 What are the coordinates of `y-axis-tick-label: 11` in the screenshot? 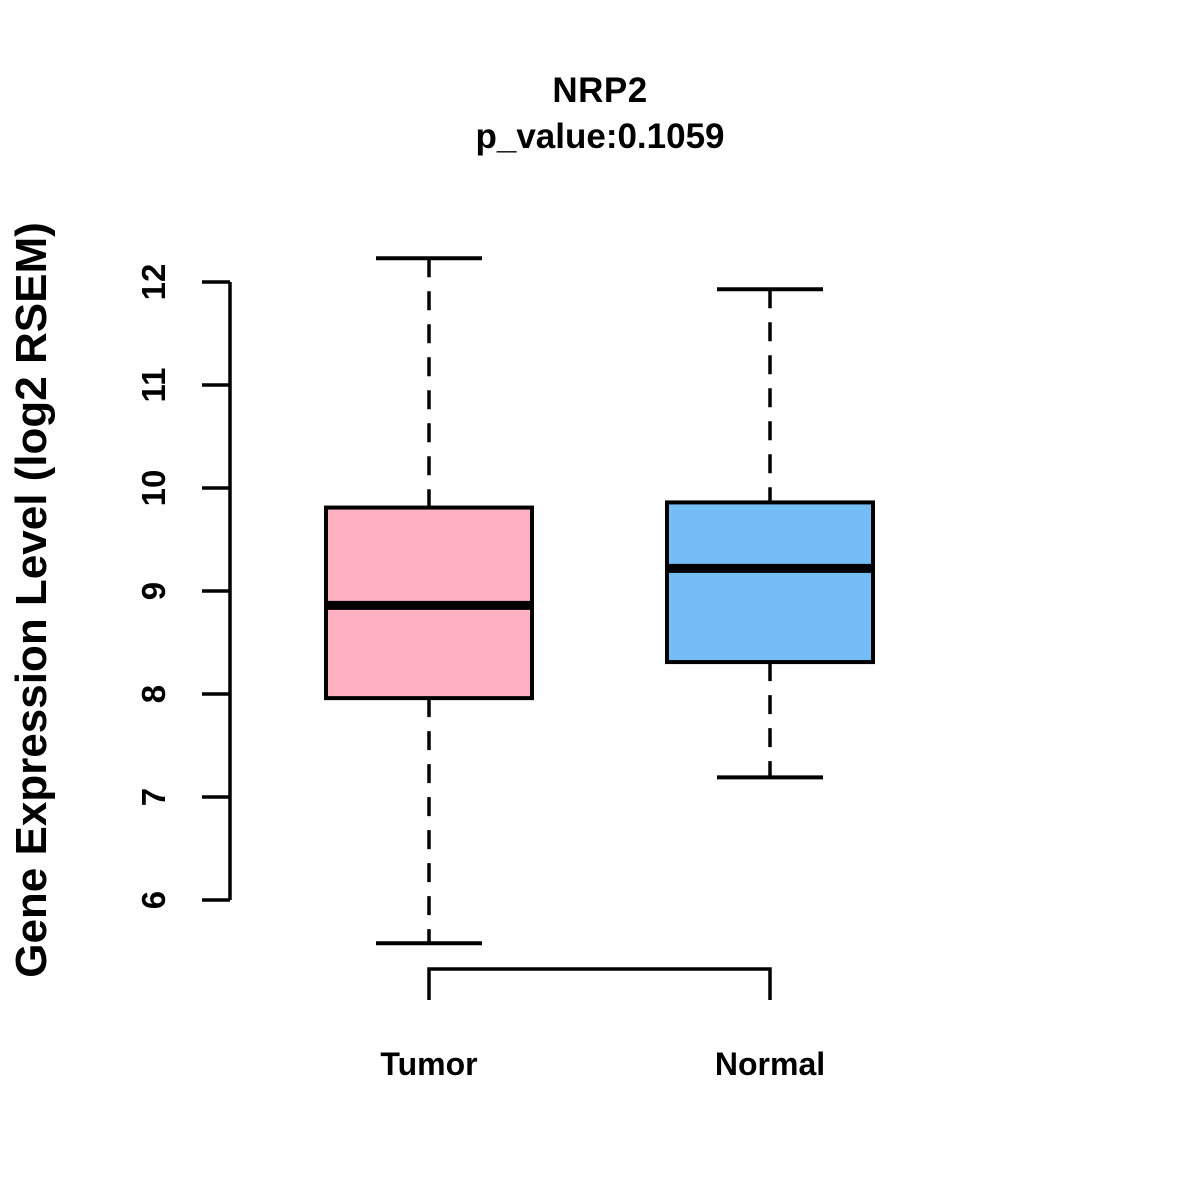 It's located at (153, 385).